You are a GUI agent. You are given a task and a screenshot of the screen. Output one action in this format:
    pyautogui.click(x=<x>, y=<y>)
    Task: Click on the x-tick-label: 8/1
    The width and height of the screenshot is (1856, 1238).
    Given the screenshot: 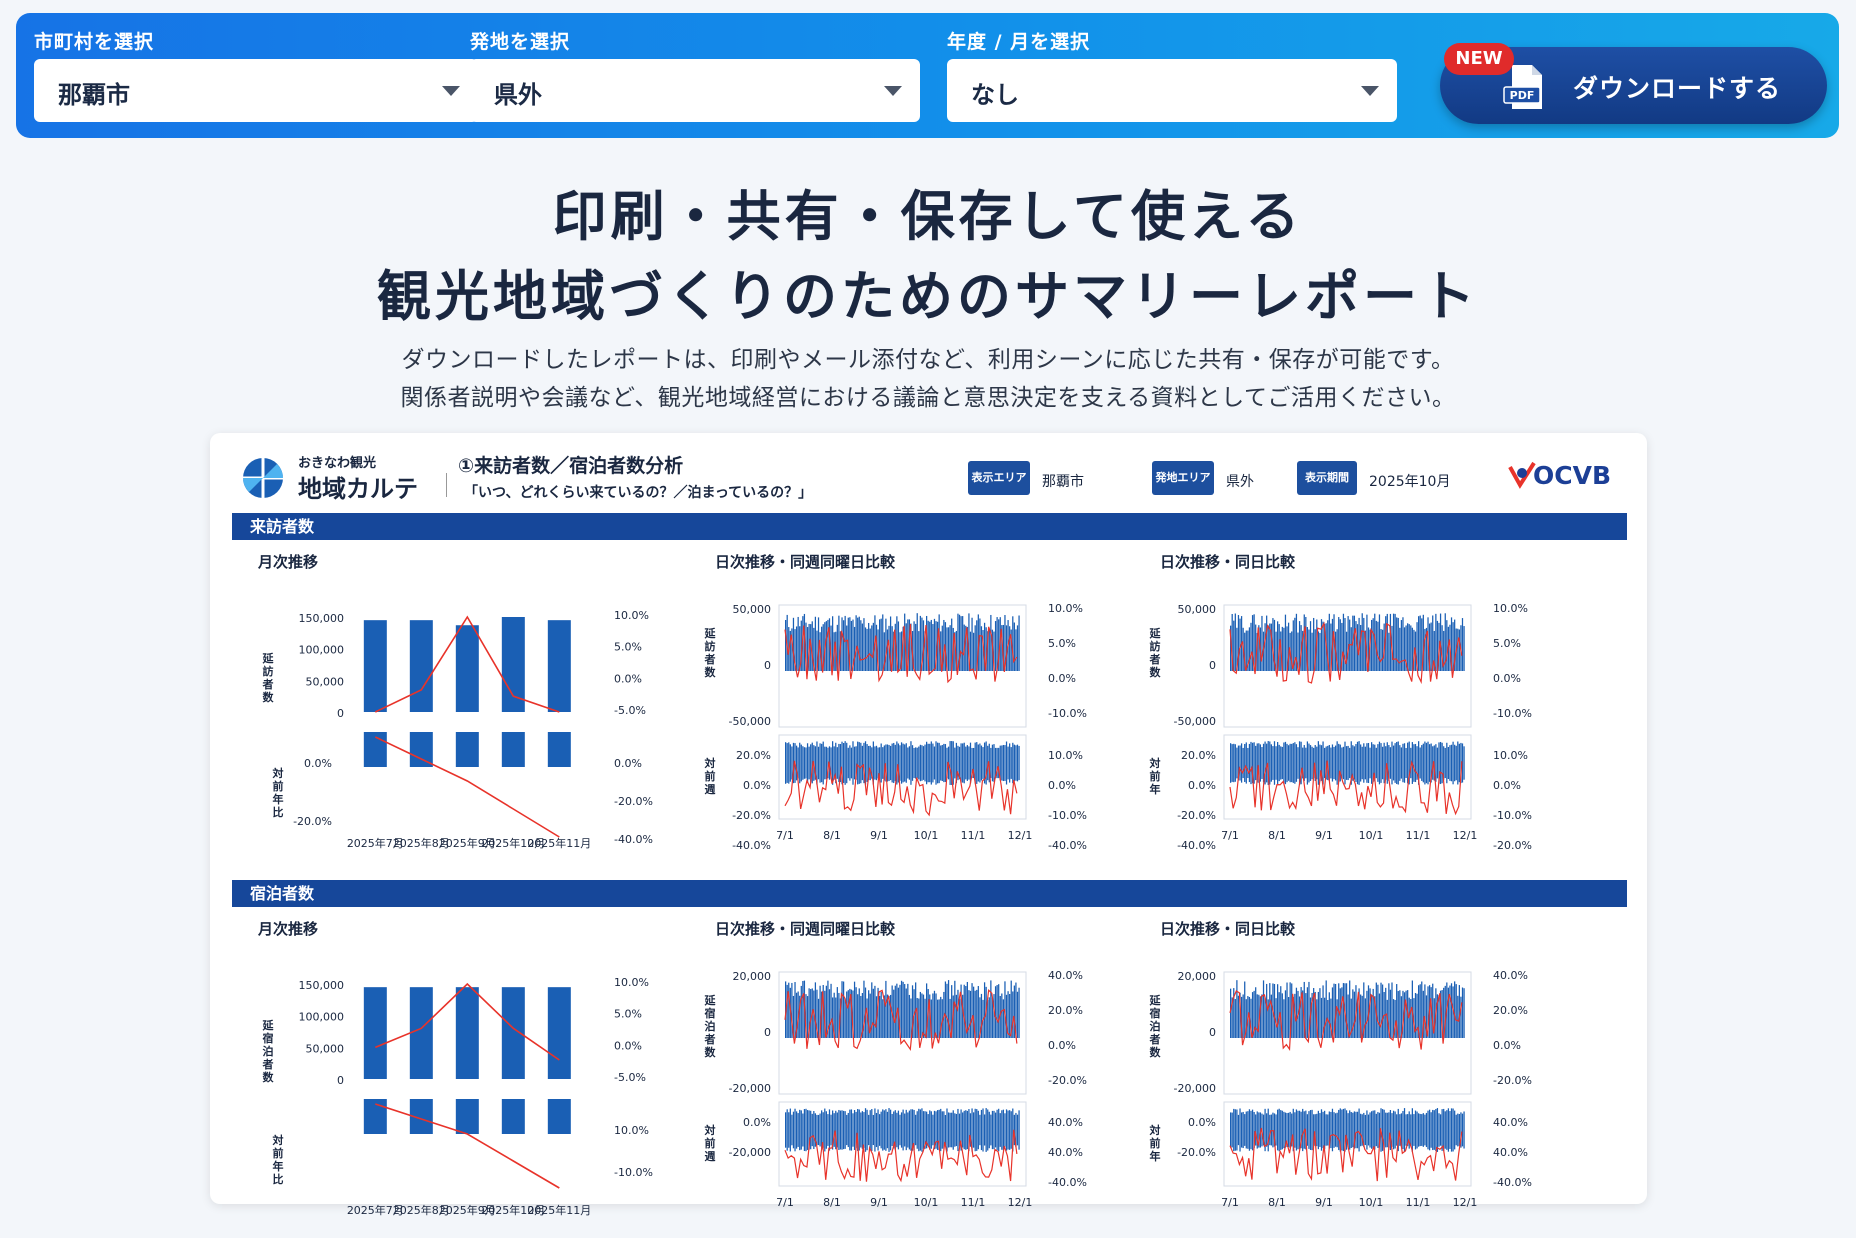 What is the action you would take?
    pyautogui.click(x=832, y=1202)
    